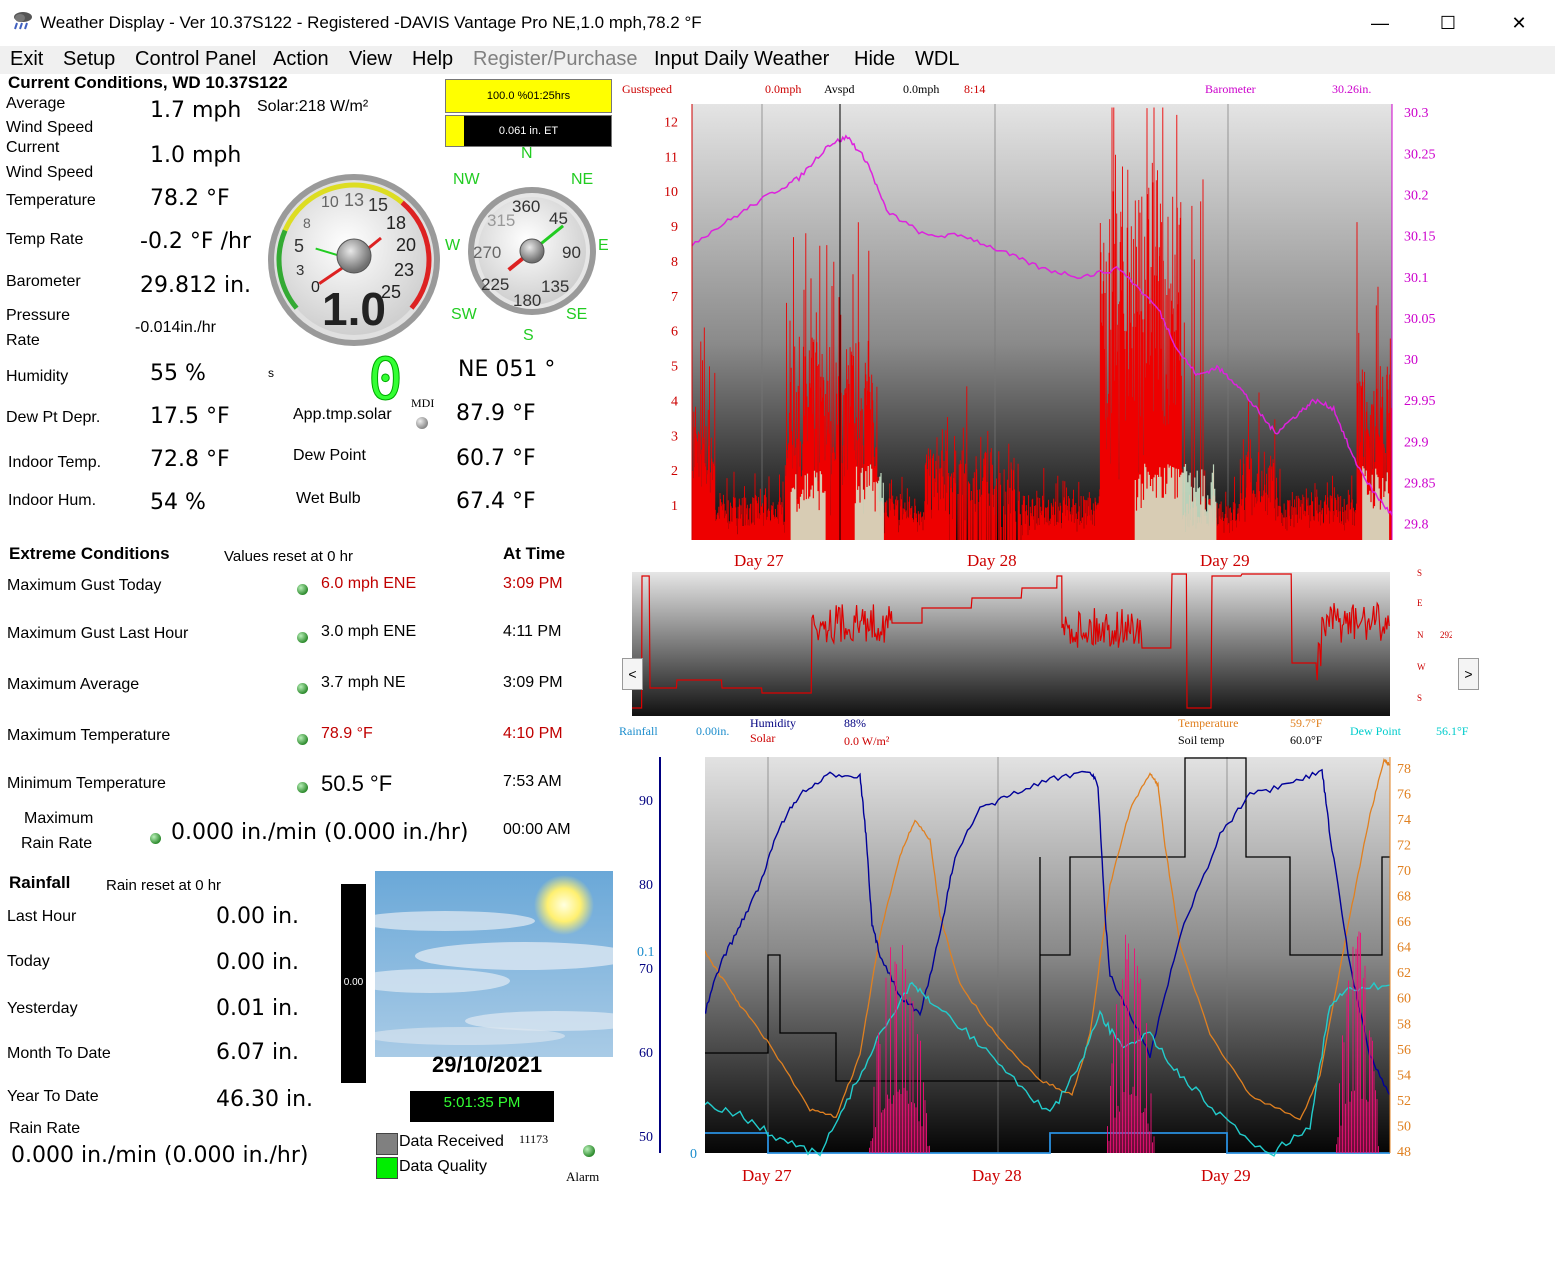 Image resolution: width=1555 pixels, height=1284 pixels. What do you see at coordinates (1404, 769) in the screenshot?
I see `temp-y-tick: 78` at bounding box center [1404, 769].